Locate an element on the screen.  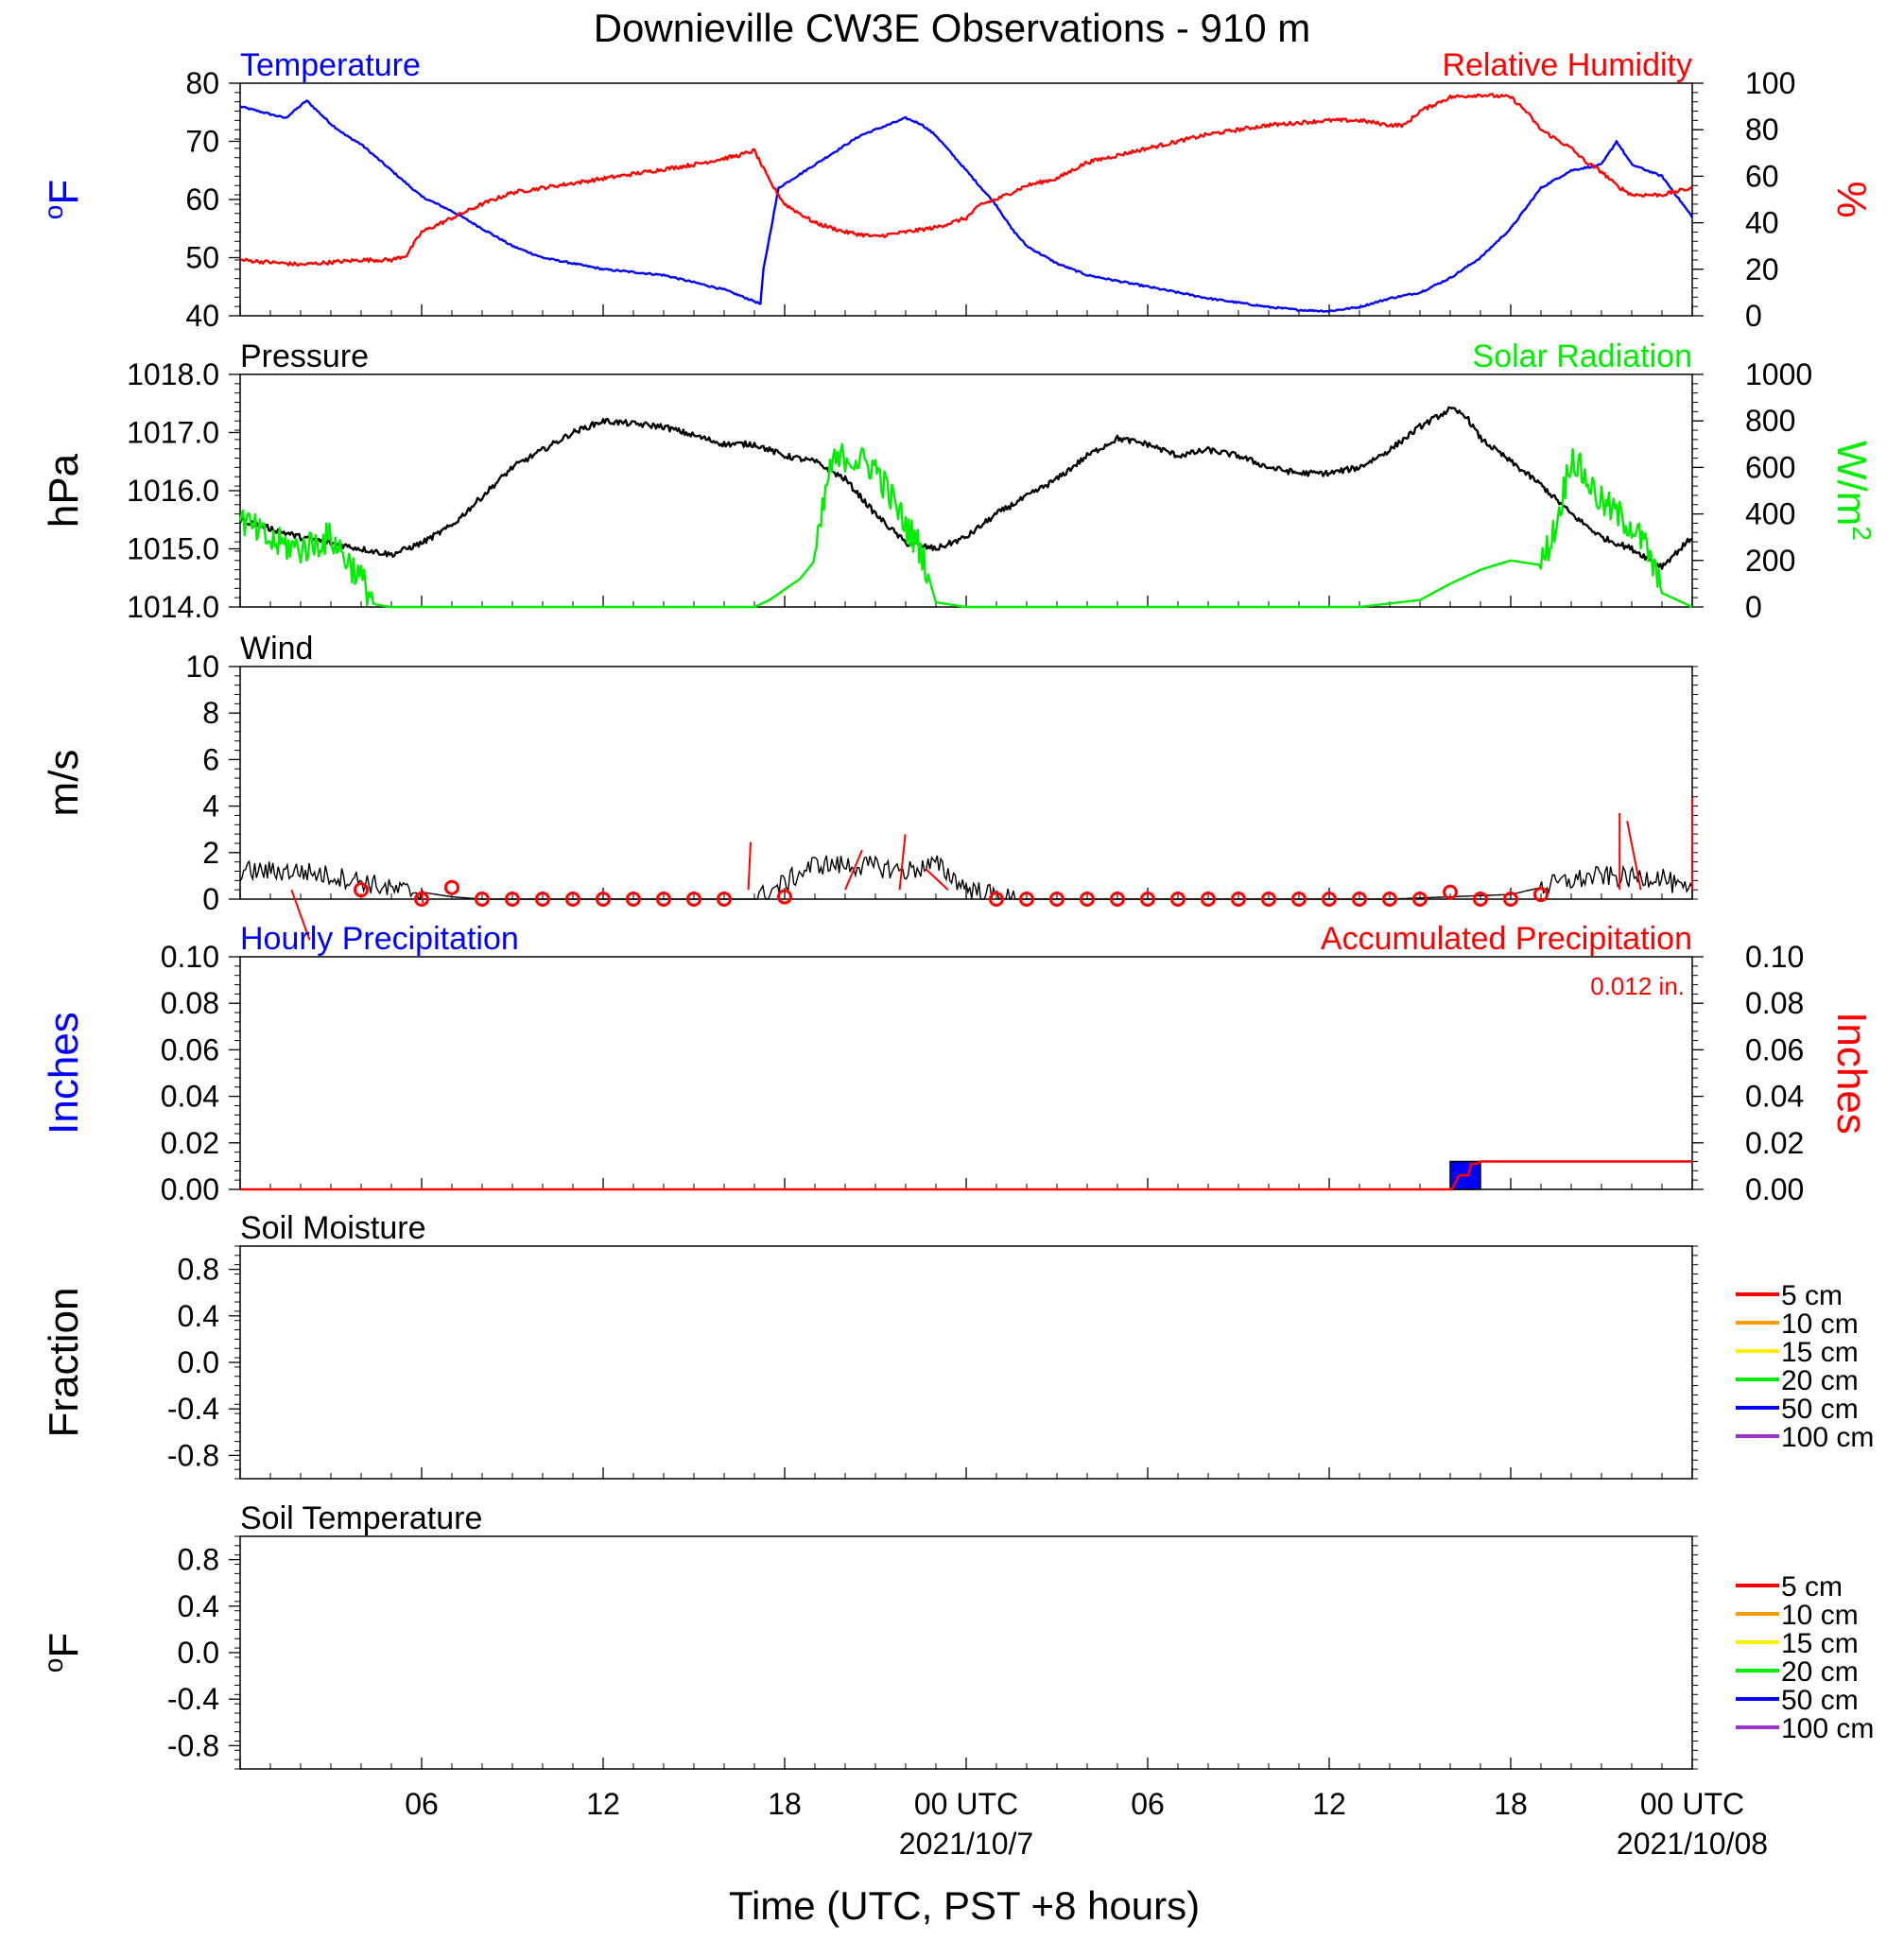
panel-title-left: Soil Temperature is located at coordinates (361, 1518).